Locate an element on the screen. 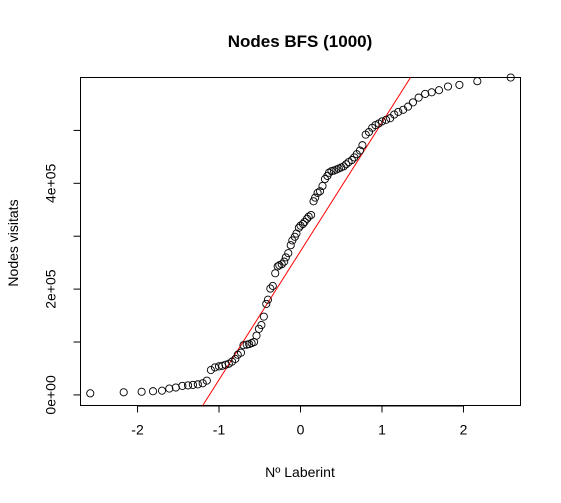 The width and height of the screenshot is (561, 503). y-tick-label: 4e+05 is located at coordinates (51, 183).